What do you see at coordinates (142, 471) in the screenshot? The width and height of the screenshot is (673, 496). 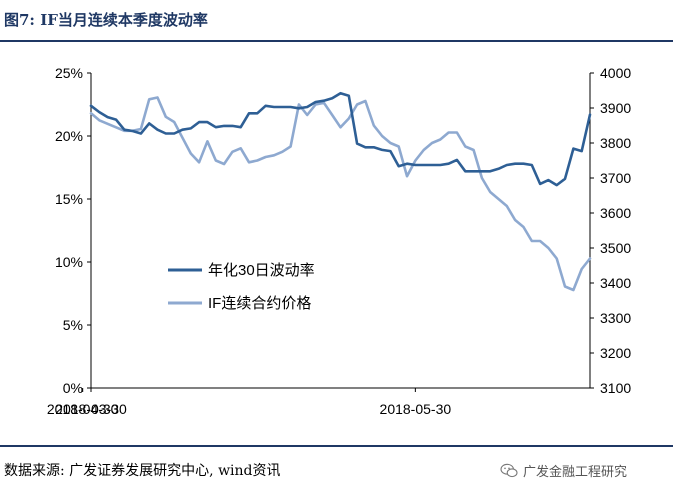 I see `data-source-text: 数据来源: 广发证券发展研究中心, wind资讯` at bounding box center [142, 471].